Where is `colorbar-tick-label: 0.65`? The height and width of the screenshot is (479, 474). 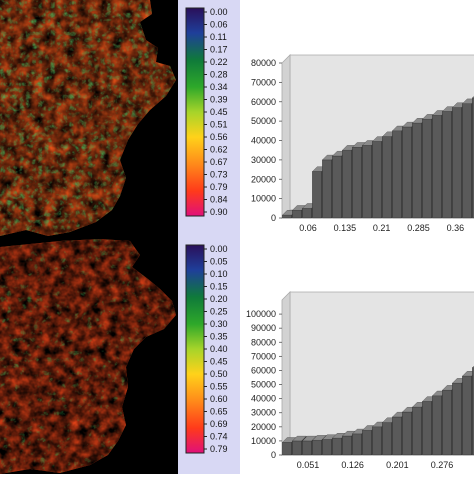
colorbar-tick-label: 0.65 is located at coordinates (219, 412).